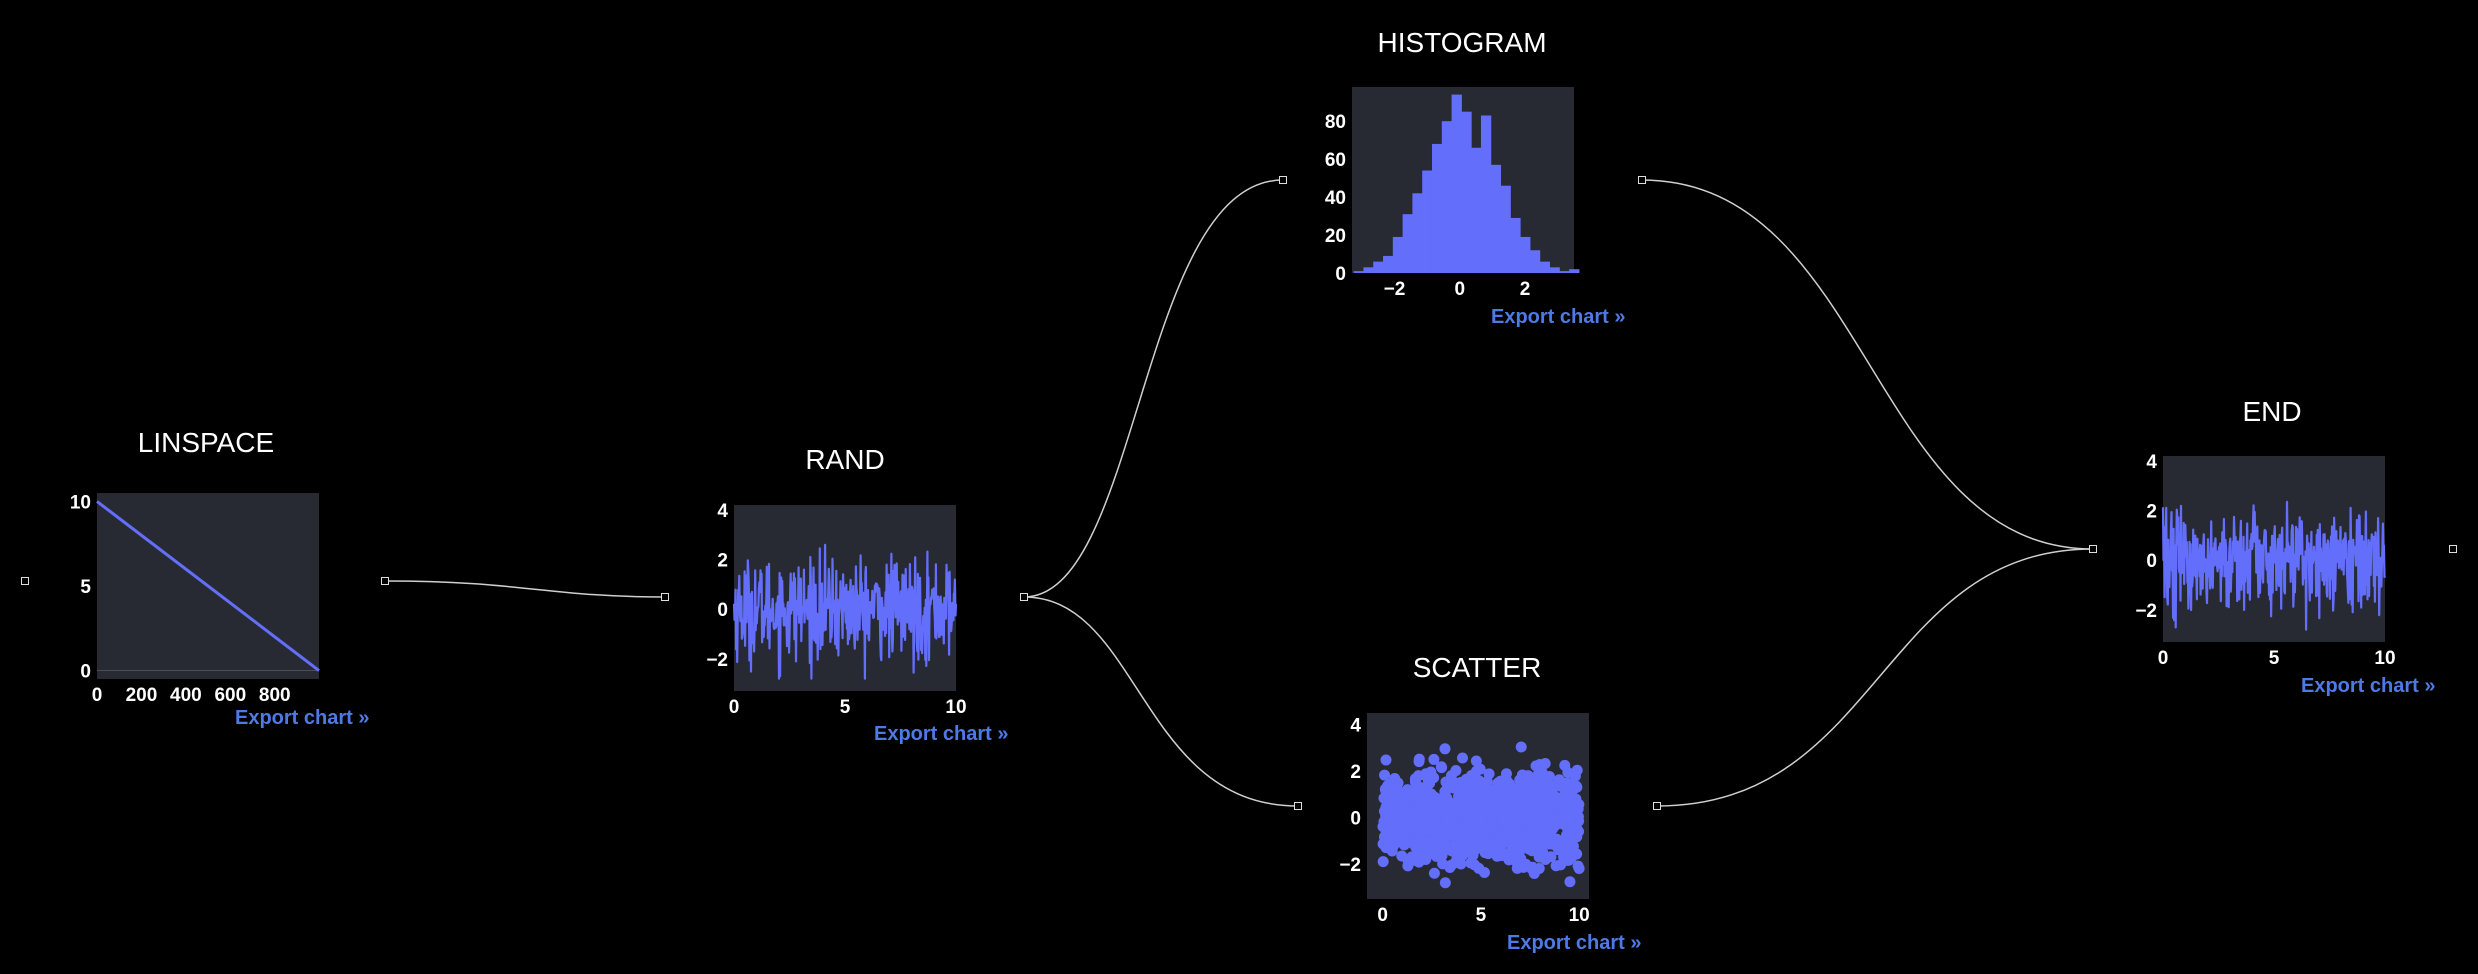 The image size is (2478, 974). Describe the element at coordinates (941, 734) in the screenshot. I see `export-chart-link-rand: Export chart »` at that location.